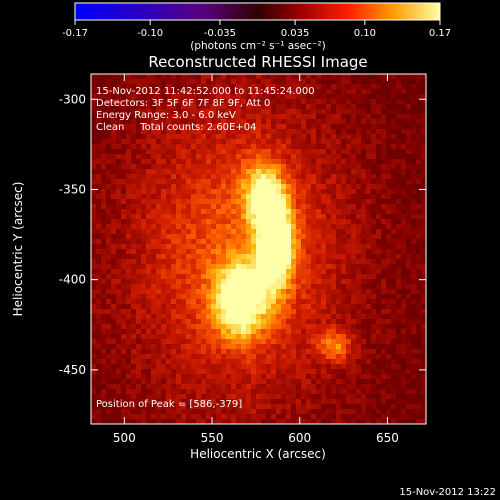  What do you see at coordinates (447, 492) in the screenshot?
I see `footer-date: 15-Nov-2012 13:22` at bounding box center [447, 492].